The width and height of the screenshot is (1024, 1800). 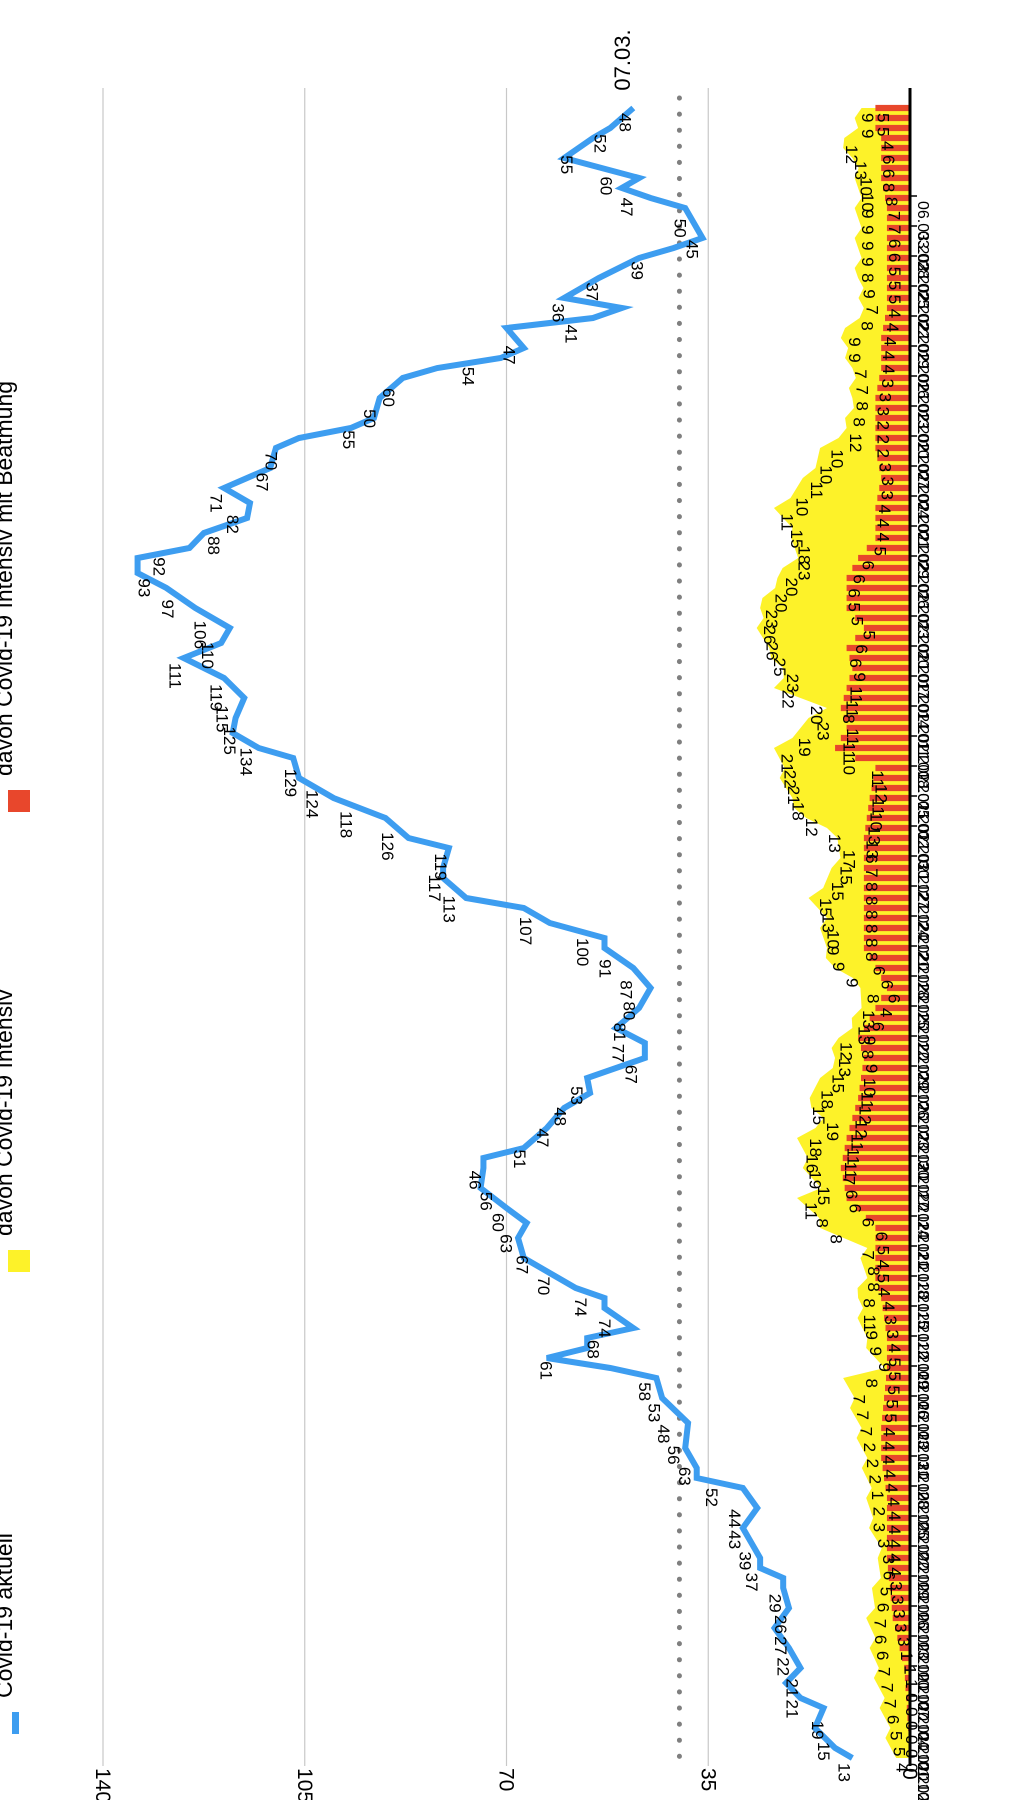 What do you see at coordinates (922, 1531) in the screenshot?
I see `x-tick-label: 28.10.2020` at bounding box center [922, 1531].